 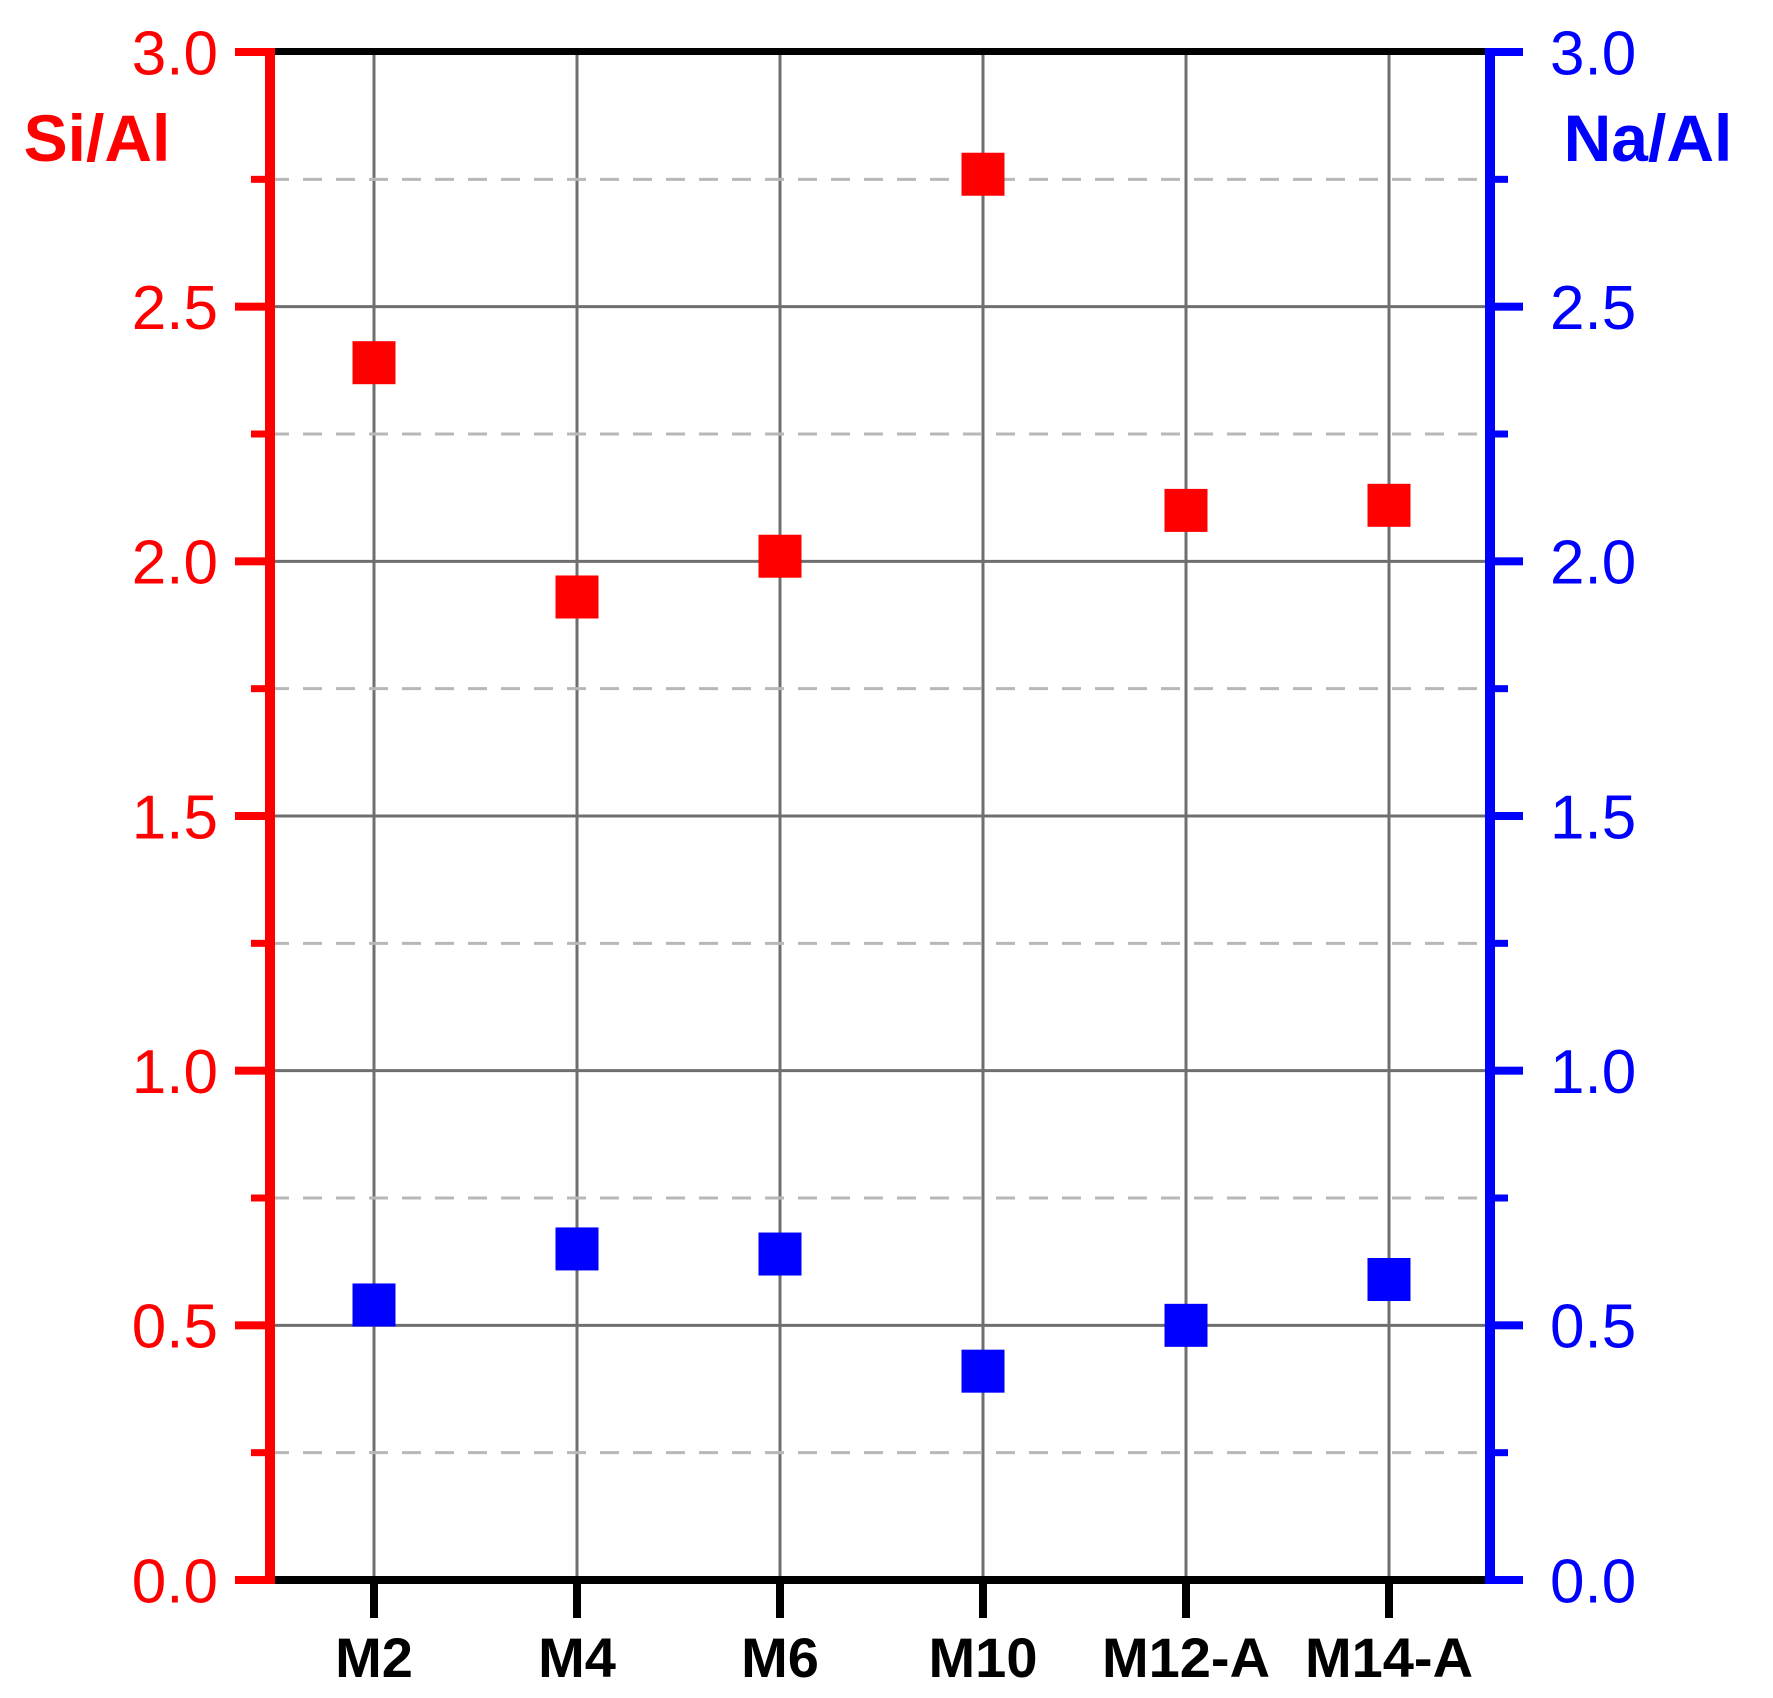 What do you see at coordinates (780, 1657) in the screenshot?
I see `x-axis-label-M6: M6` at bounding box center [780, 1657].